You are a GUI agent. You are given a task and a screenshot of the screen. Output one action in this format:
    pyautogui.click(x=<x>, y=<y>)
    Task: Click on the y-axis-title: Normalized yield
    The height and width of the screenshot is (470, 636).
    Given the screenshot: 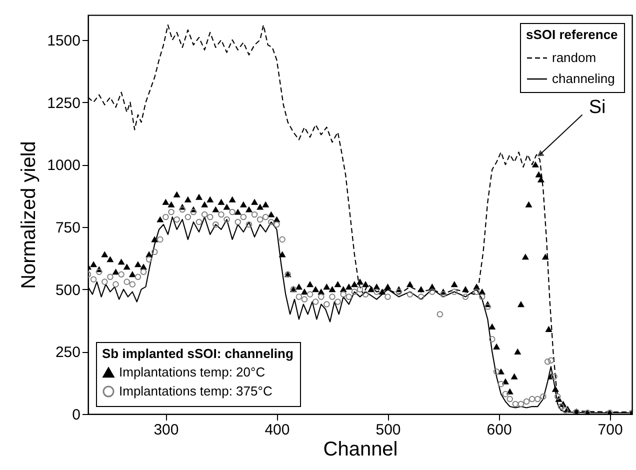 What is the action you would take?
    pyautogui.click(x=29, y=215)
    